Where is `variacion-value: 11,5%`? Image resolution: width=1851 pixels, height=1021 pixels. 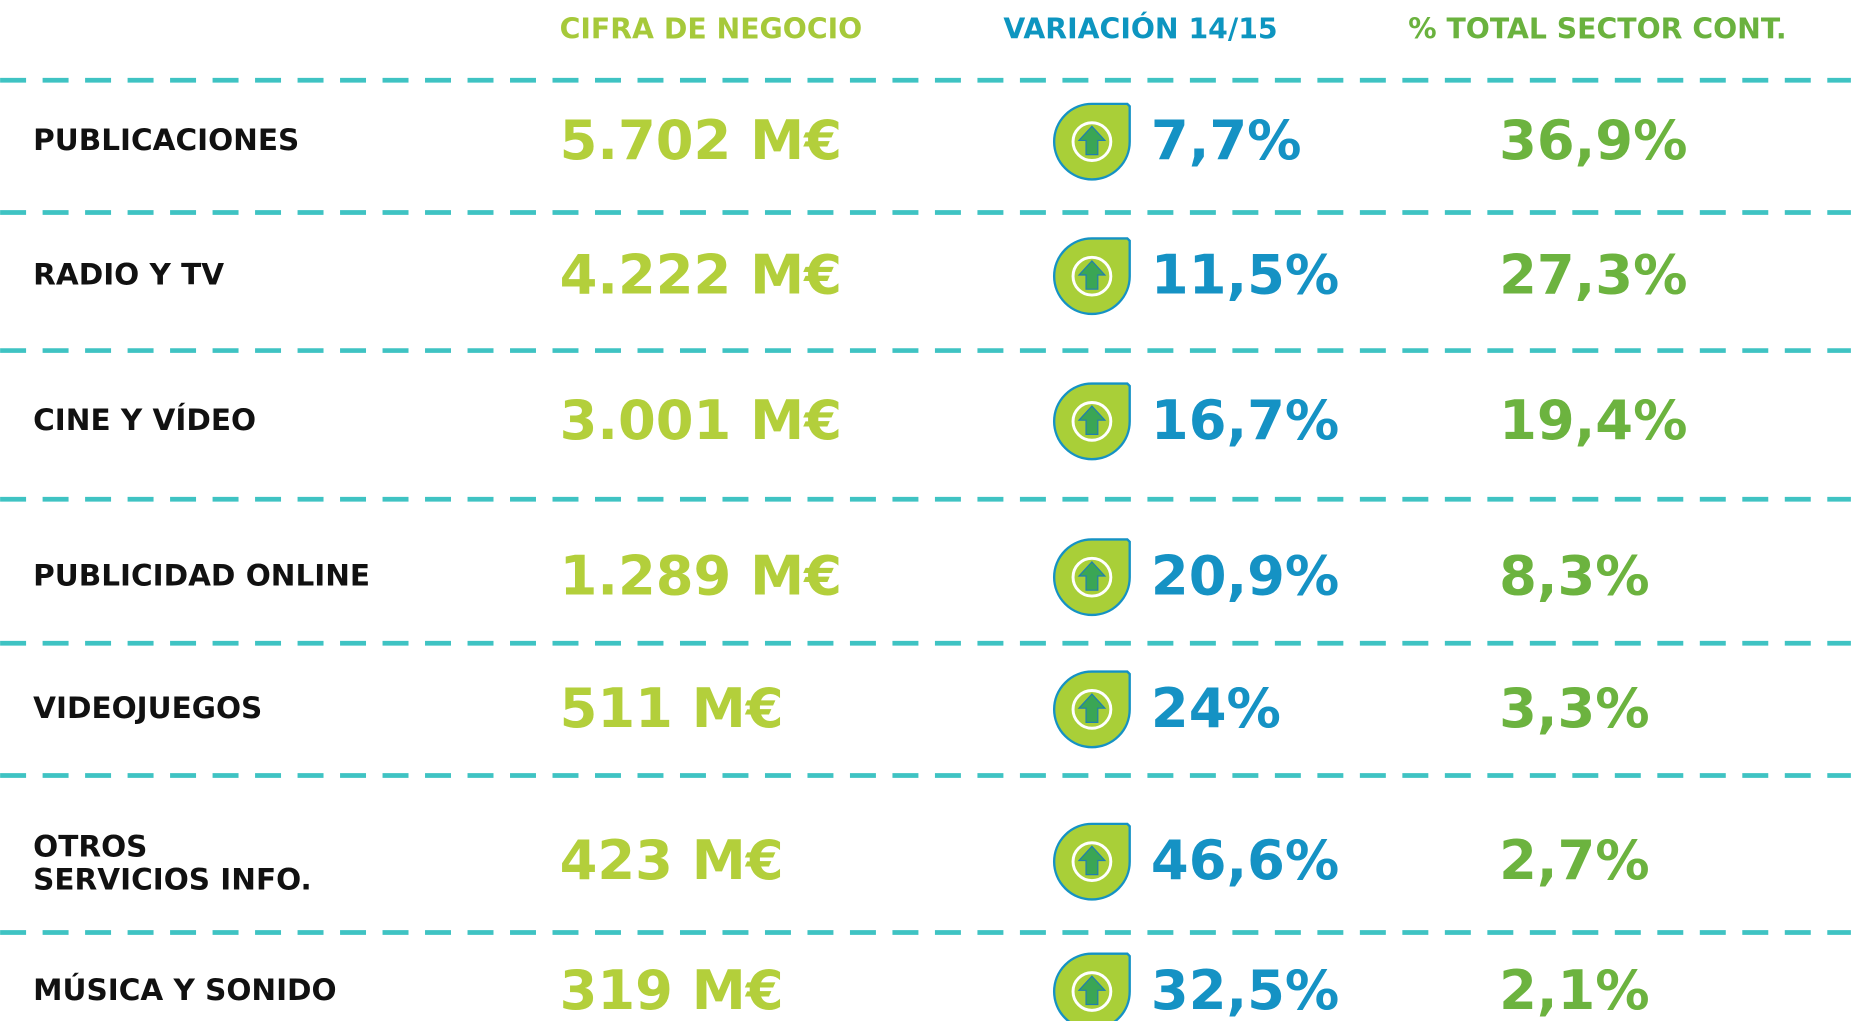
variacion-value: 11,5% is located at coordinates (1245, 275).